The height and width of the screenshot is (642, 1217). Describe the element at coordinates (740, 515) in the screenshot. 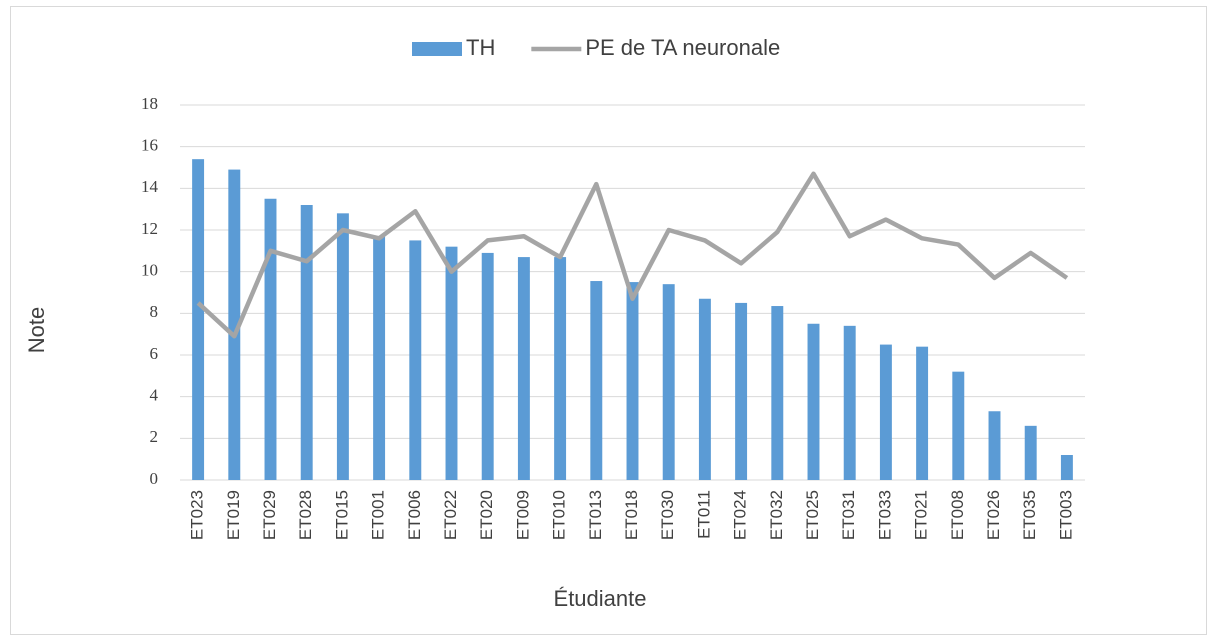

I see `x-tick-label: ET024` at that location.